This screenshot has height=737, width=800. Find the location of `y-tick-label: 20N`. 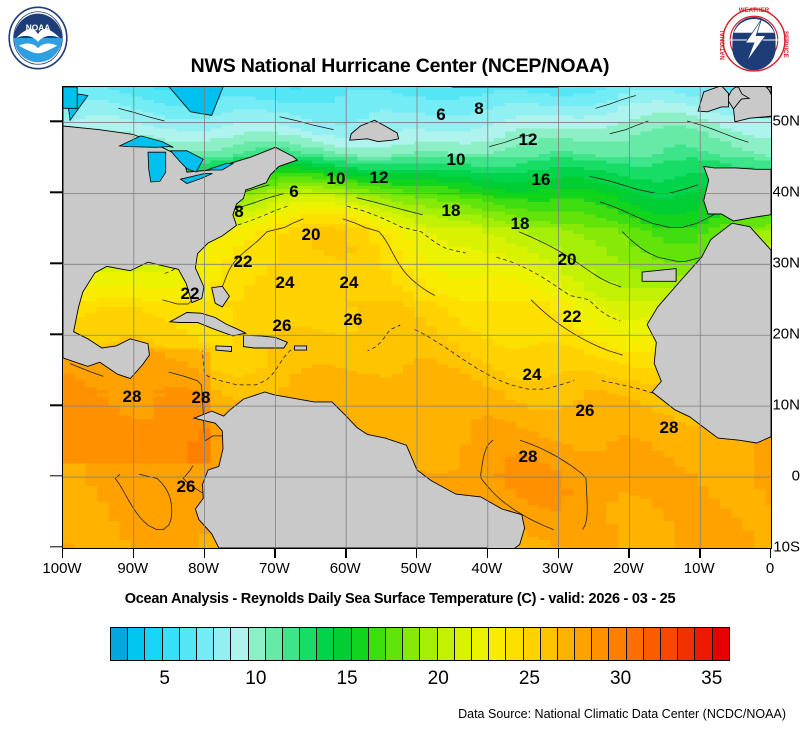

y-tick-label: 20N is located at coordinates (786, 334).